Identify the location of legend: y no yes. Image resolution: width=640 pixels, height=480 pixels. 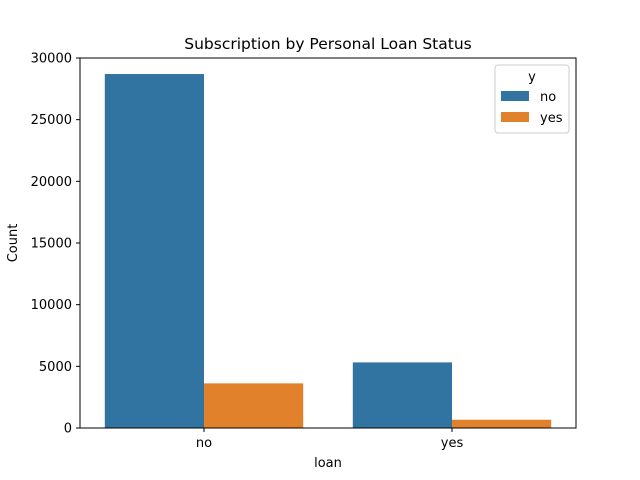
(532, 99).